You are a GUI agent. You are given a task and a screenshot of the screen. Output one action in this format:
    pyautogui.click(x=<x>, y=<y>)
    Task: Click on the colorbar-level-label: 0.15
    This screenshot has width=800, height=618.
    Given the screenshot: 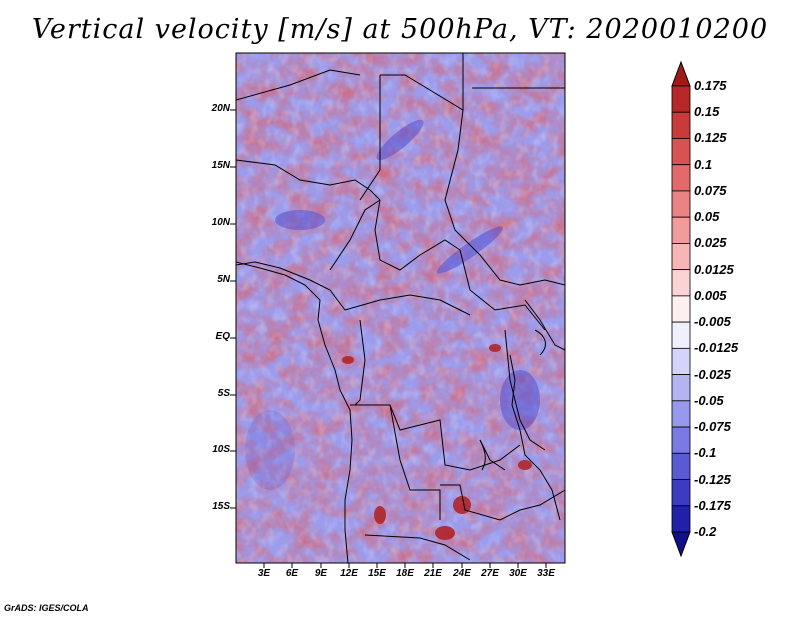 What is the action you would take?
    pyautogui.click(x=707, y=112)
    